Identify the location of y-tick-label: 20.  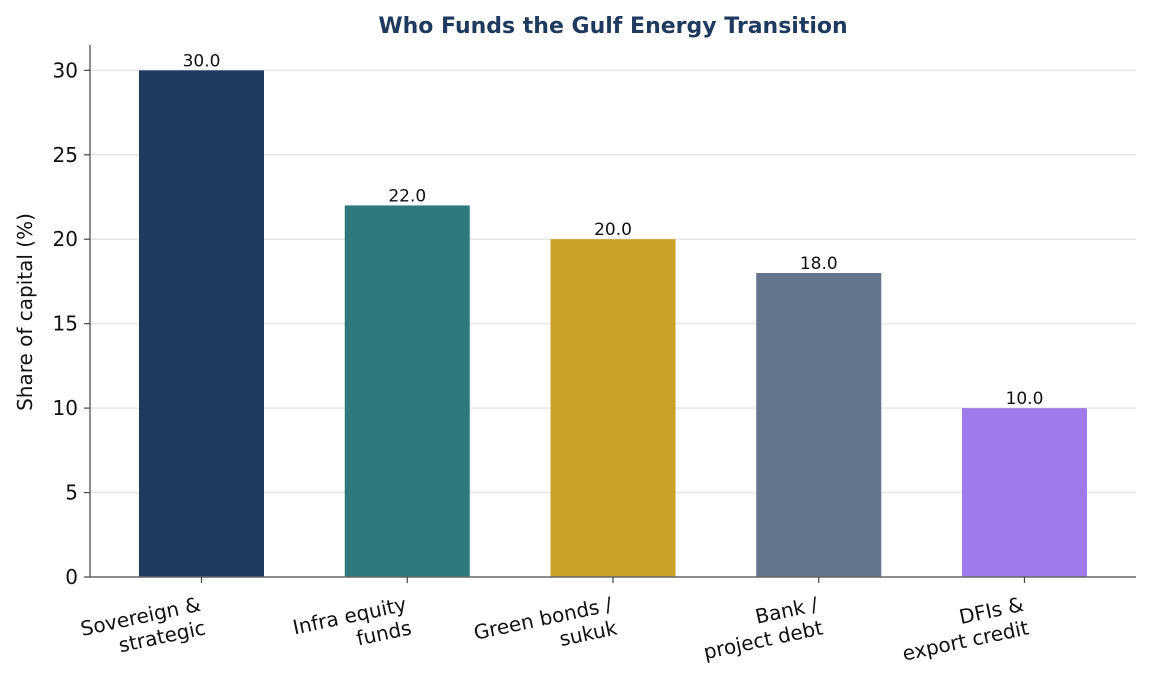
(65, 239).